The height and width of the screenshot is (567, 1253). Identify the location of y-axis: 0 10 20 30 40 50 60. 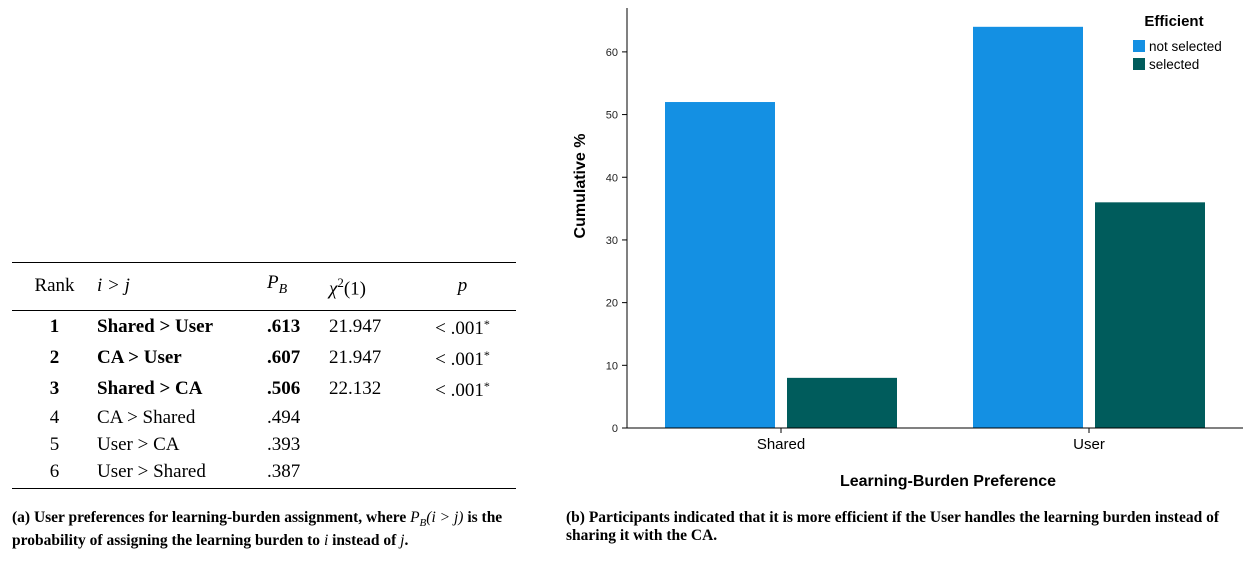
(617, 221).